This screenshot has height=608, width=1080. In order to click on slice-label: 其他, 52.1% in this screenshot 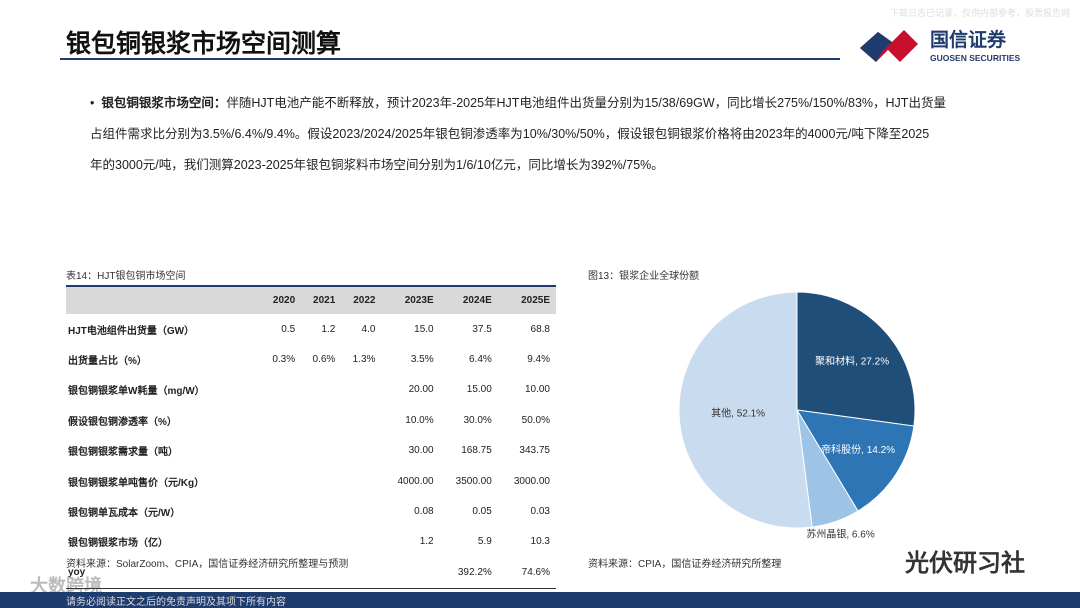, I will do `click(738, 412)`.